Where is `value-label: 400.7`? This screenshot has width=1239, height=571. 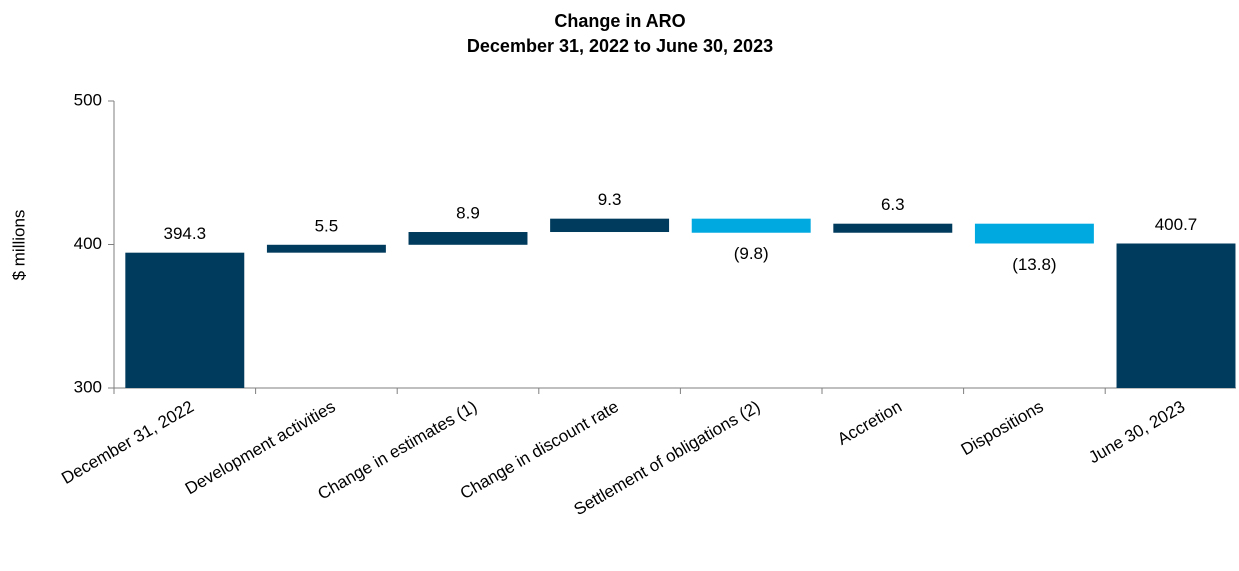 value-label: 400.7 is located at coordinates (1176, 224).